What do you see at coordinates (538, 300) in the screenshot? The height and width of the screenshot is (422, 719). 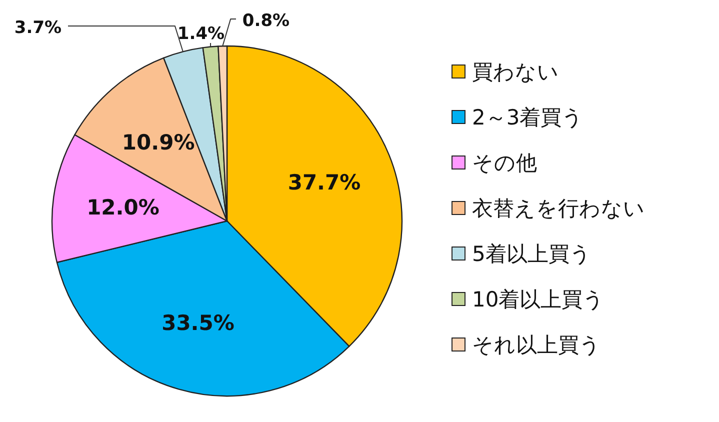 I see `legend-label: 10着以上買う` at bounding box center [538, 300].